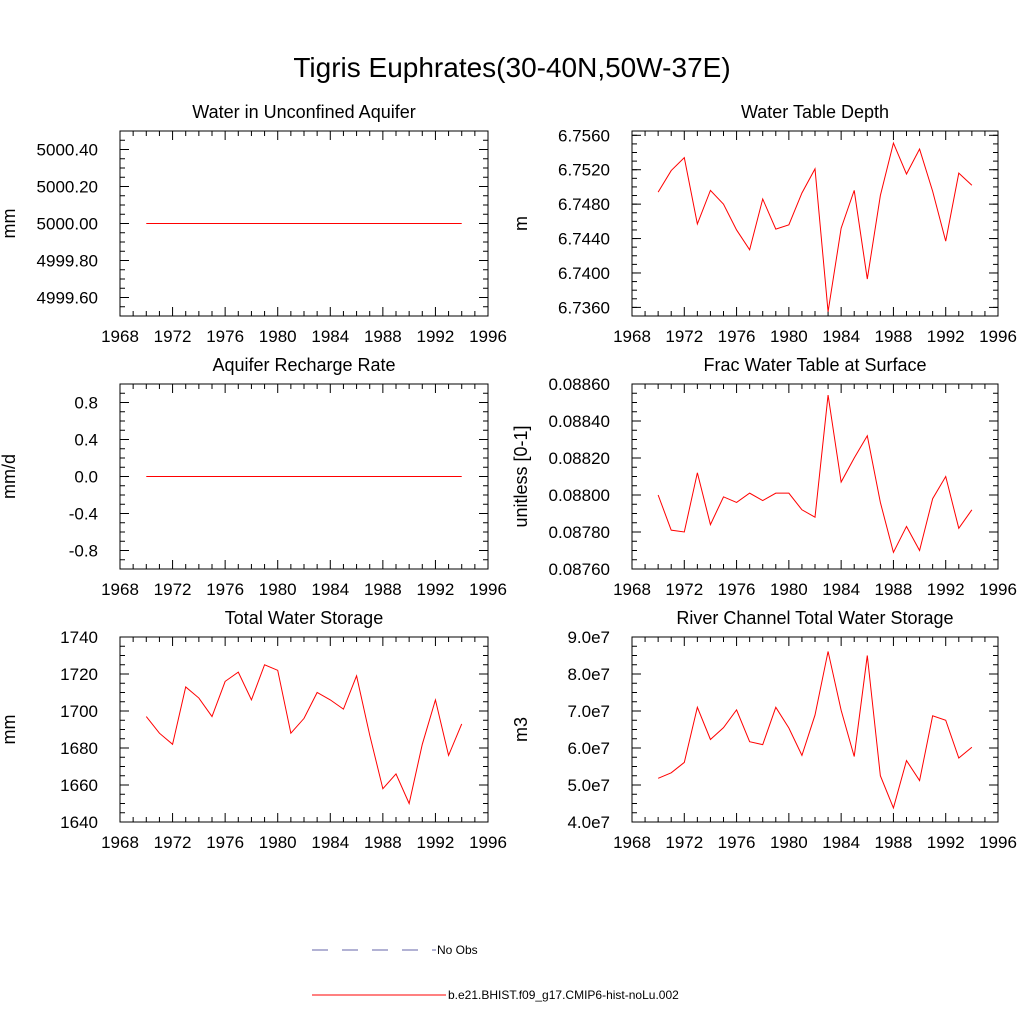 This screenshot has height=1024, width=1024. I want to click on legend-obs-label: No Obs, so click(457, 950).